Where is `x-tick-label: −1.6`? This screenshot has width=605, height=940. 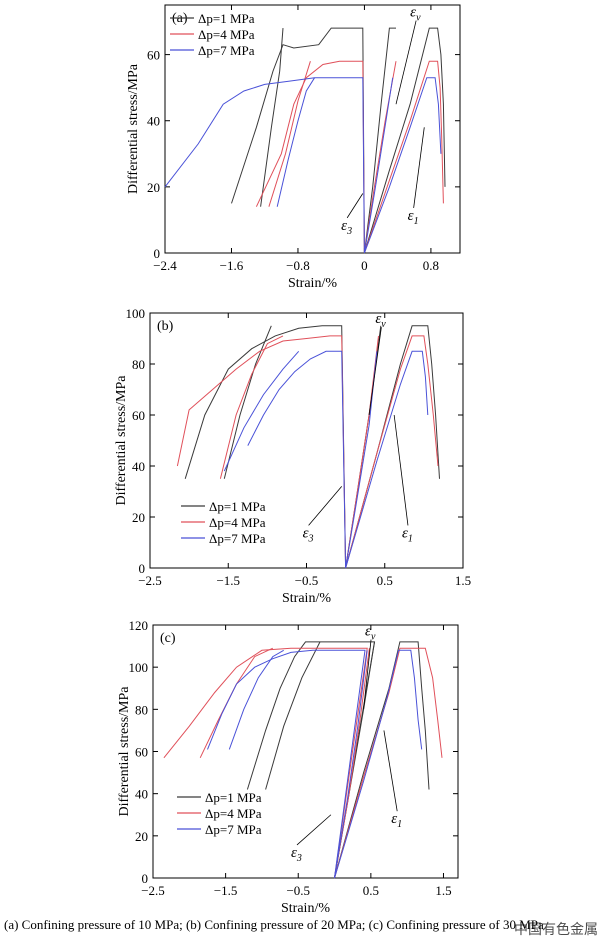
x-tick-label: −1.6 is located at coordinates (232, 265).